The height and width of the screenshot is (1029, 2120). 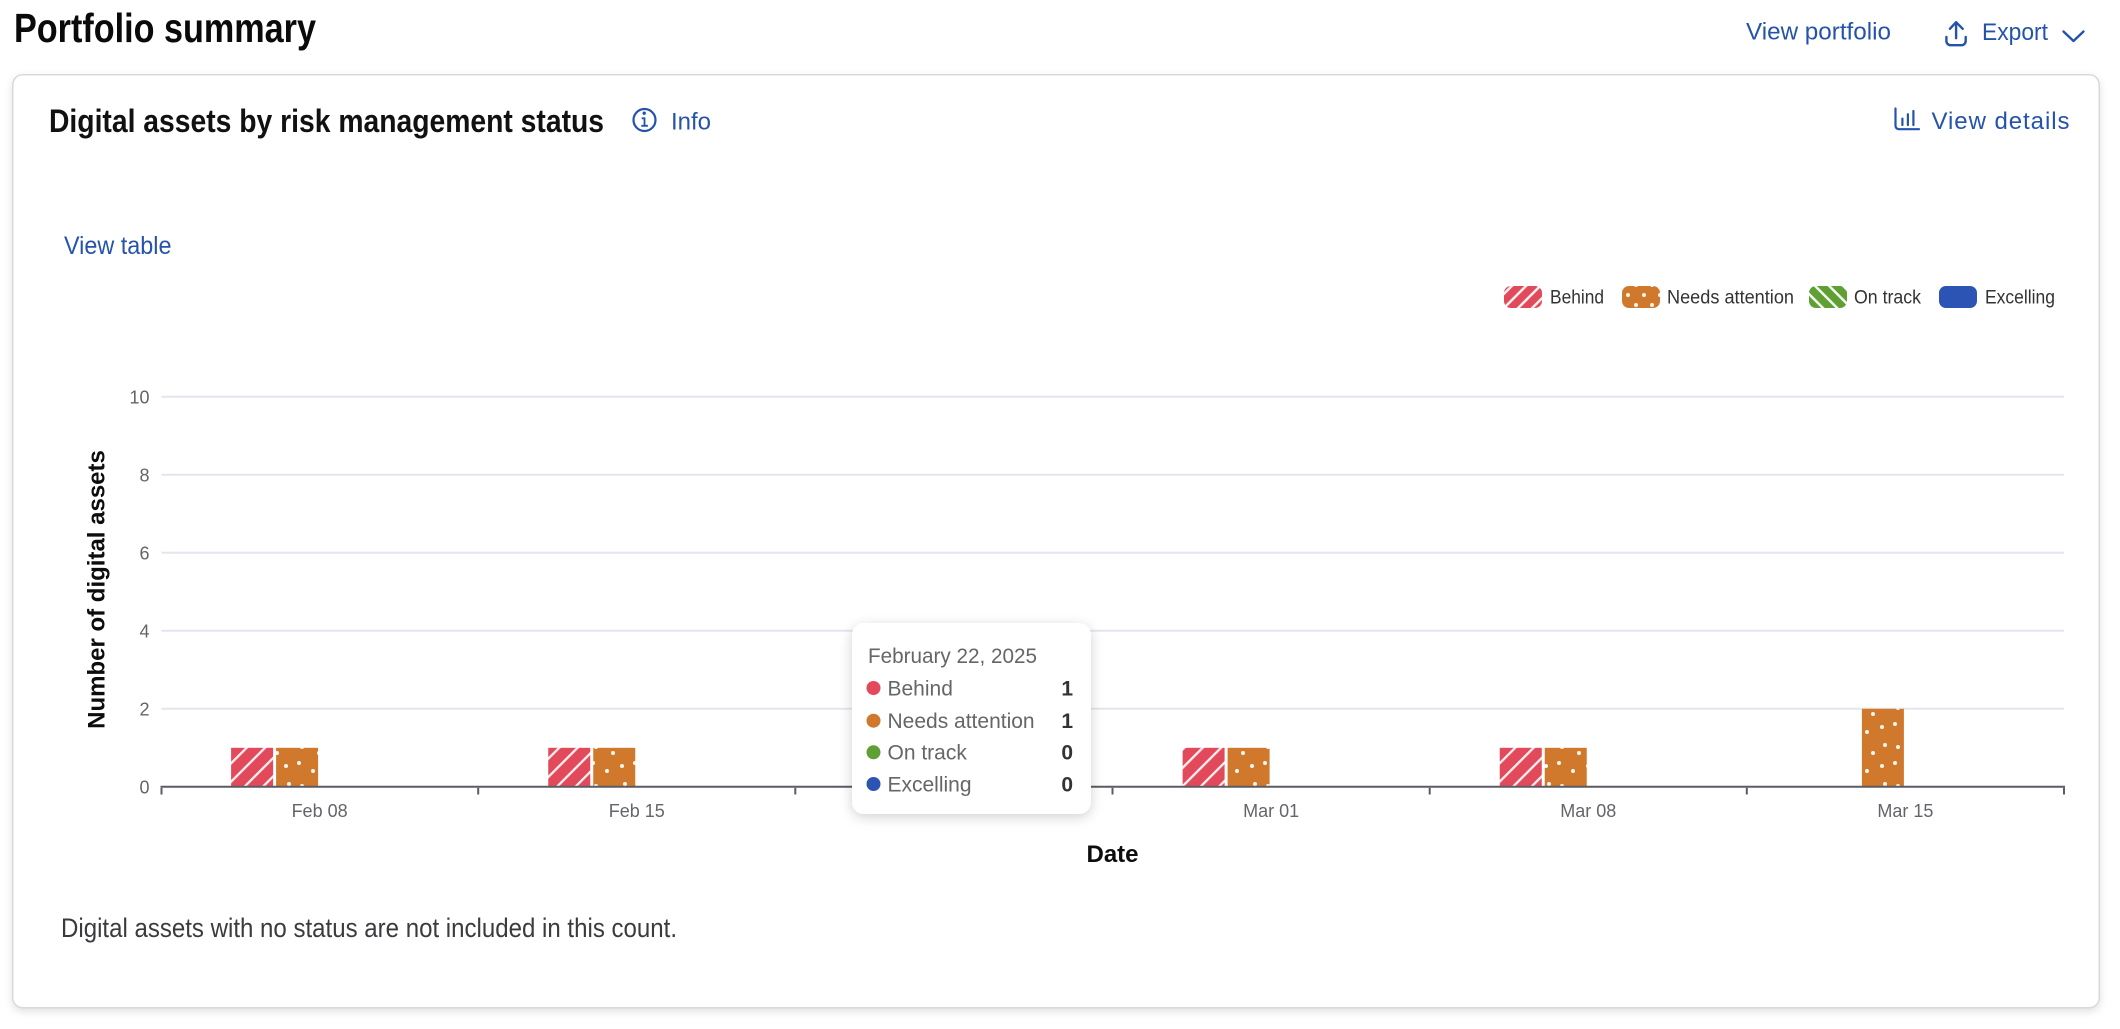 I want to click on svg-text: Feb 08, so click(x=320, y=811).